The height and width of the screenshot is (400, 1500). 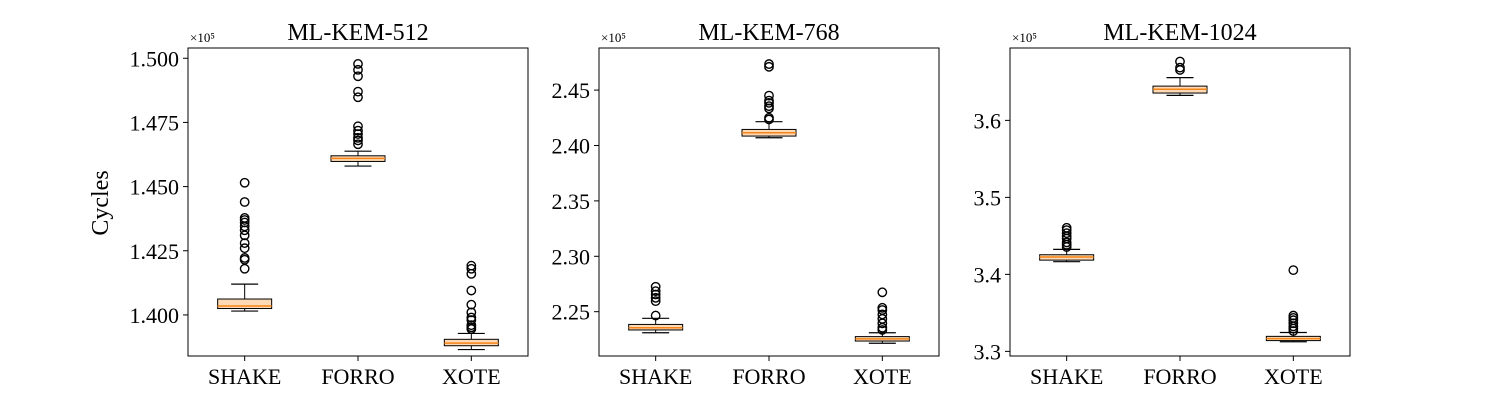 What do you see at coordinates (1066, 376) in the screenshot?
I see `panel-3-xtick-label: SHAKE` at bounding box center [1066, 376].